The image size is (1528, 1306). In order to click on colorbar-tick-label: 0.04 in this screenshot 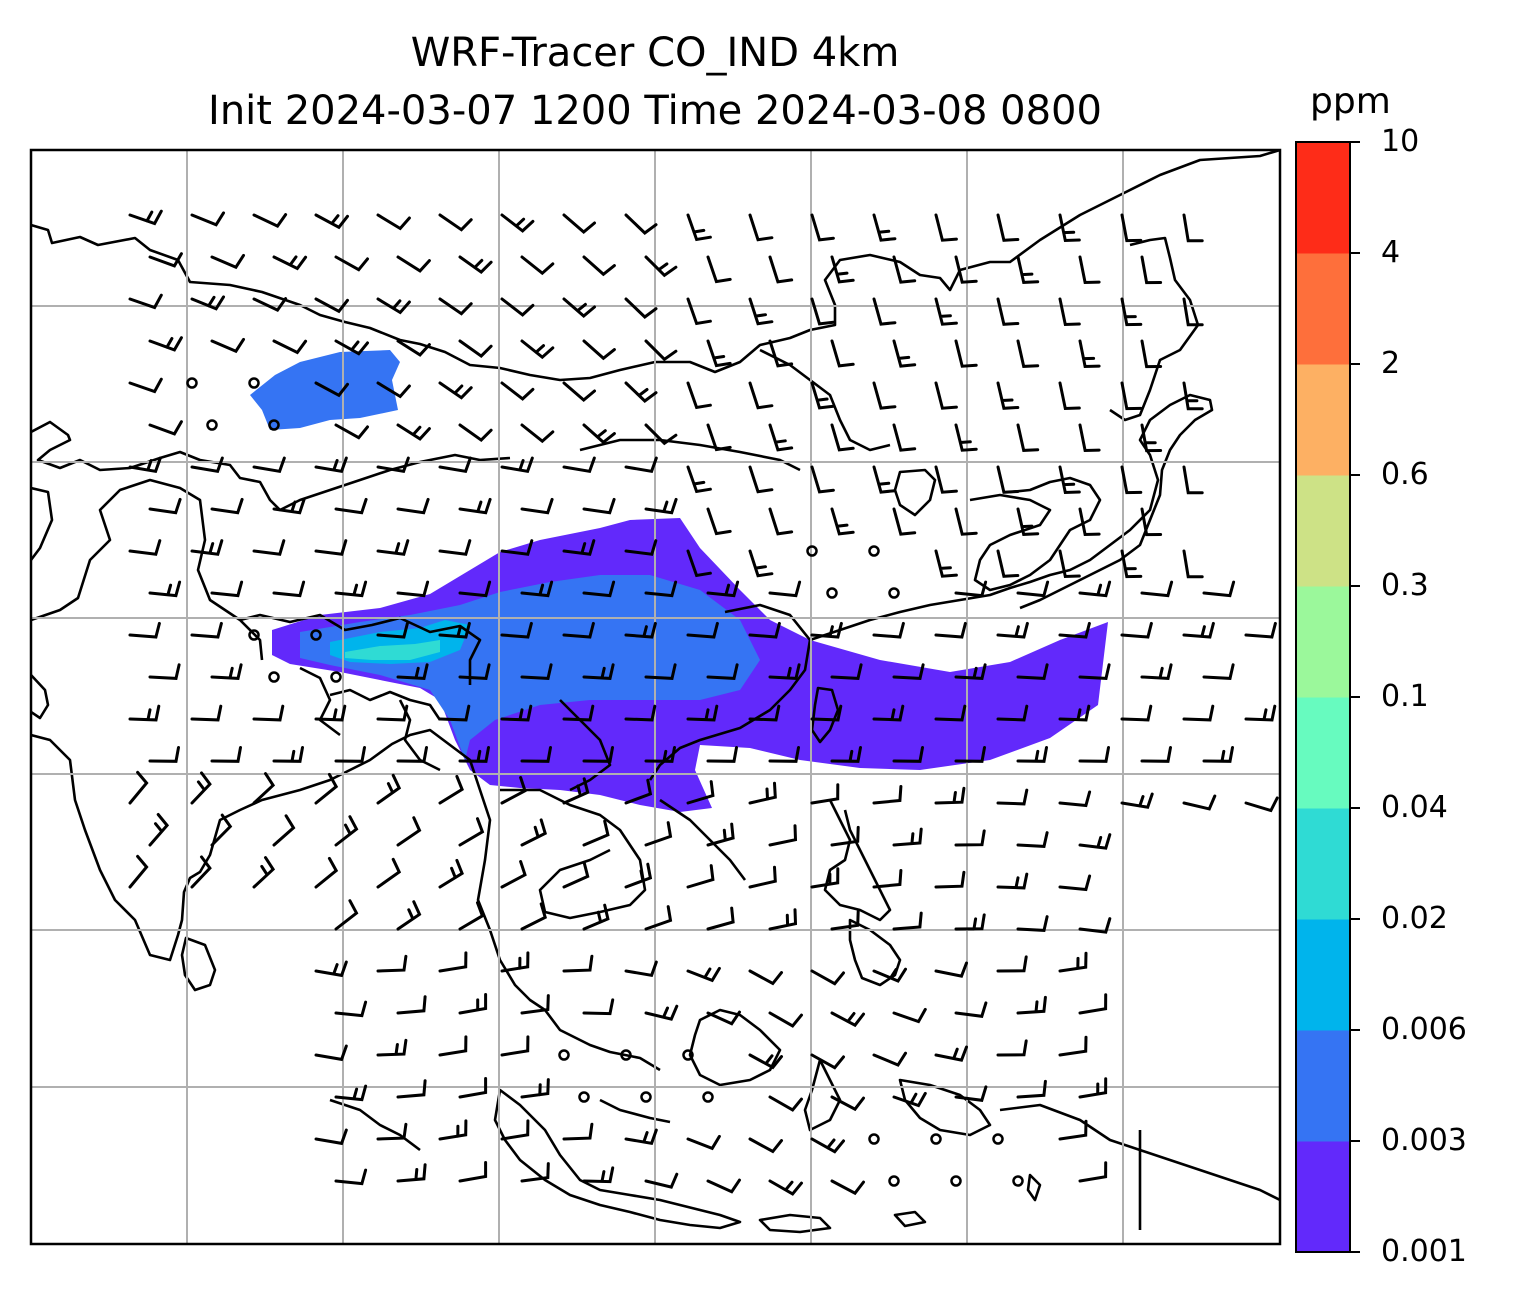, I will do `click(1414, 807)`.